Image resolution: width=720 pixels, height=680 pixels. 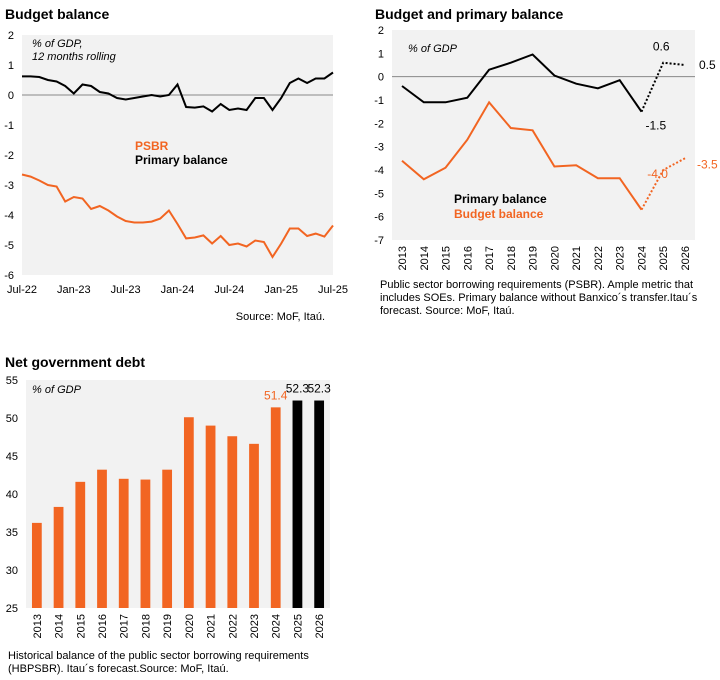 What do you see at coordinates (12, 381) in the screenshot?
I see `y-tick-label: 55` at bounding box center [12, 381].